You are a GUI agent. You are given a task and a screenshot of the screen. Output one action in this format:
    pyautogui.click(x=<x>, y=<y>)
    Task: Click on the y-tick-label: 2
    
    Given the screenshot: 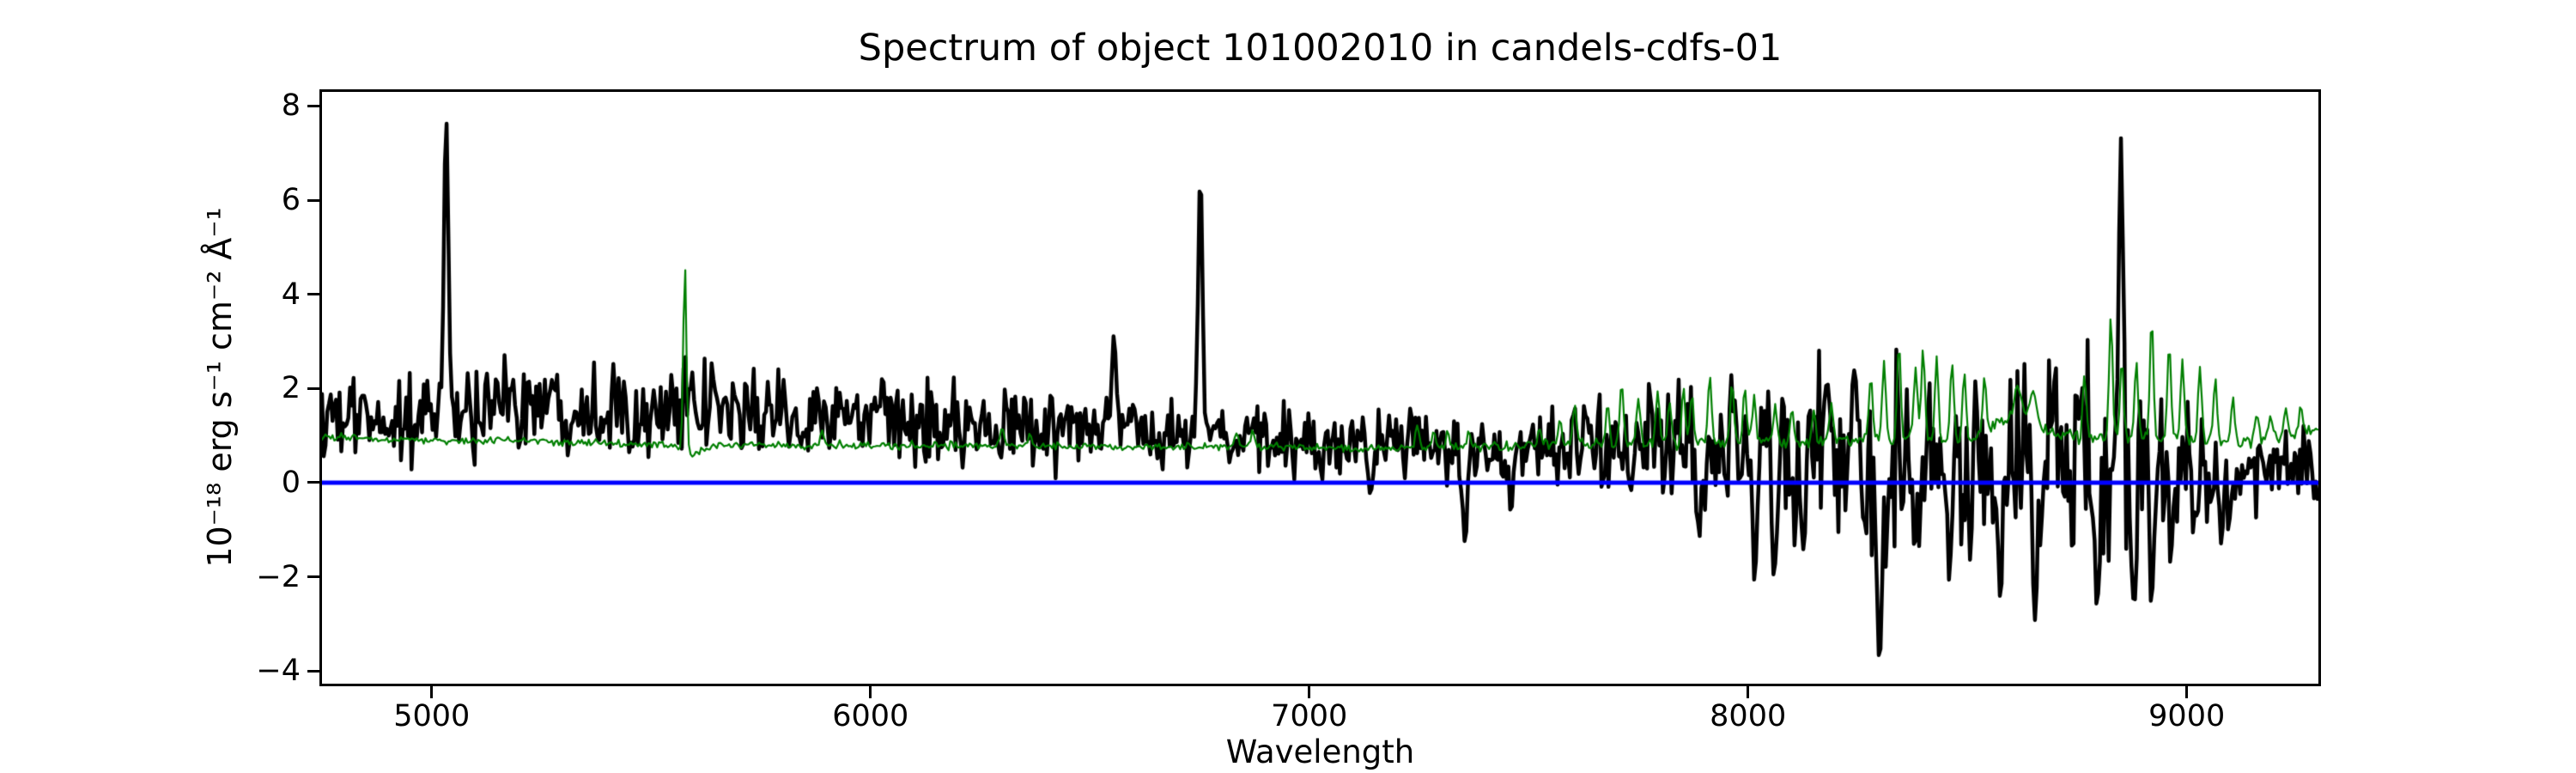 What is the action you would take?
    pyautogui.click(x=291, y=388)
    